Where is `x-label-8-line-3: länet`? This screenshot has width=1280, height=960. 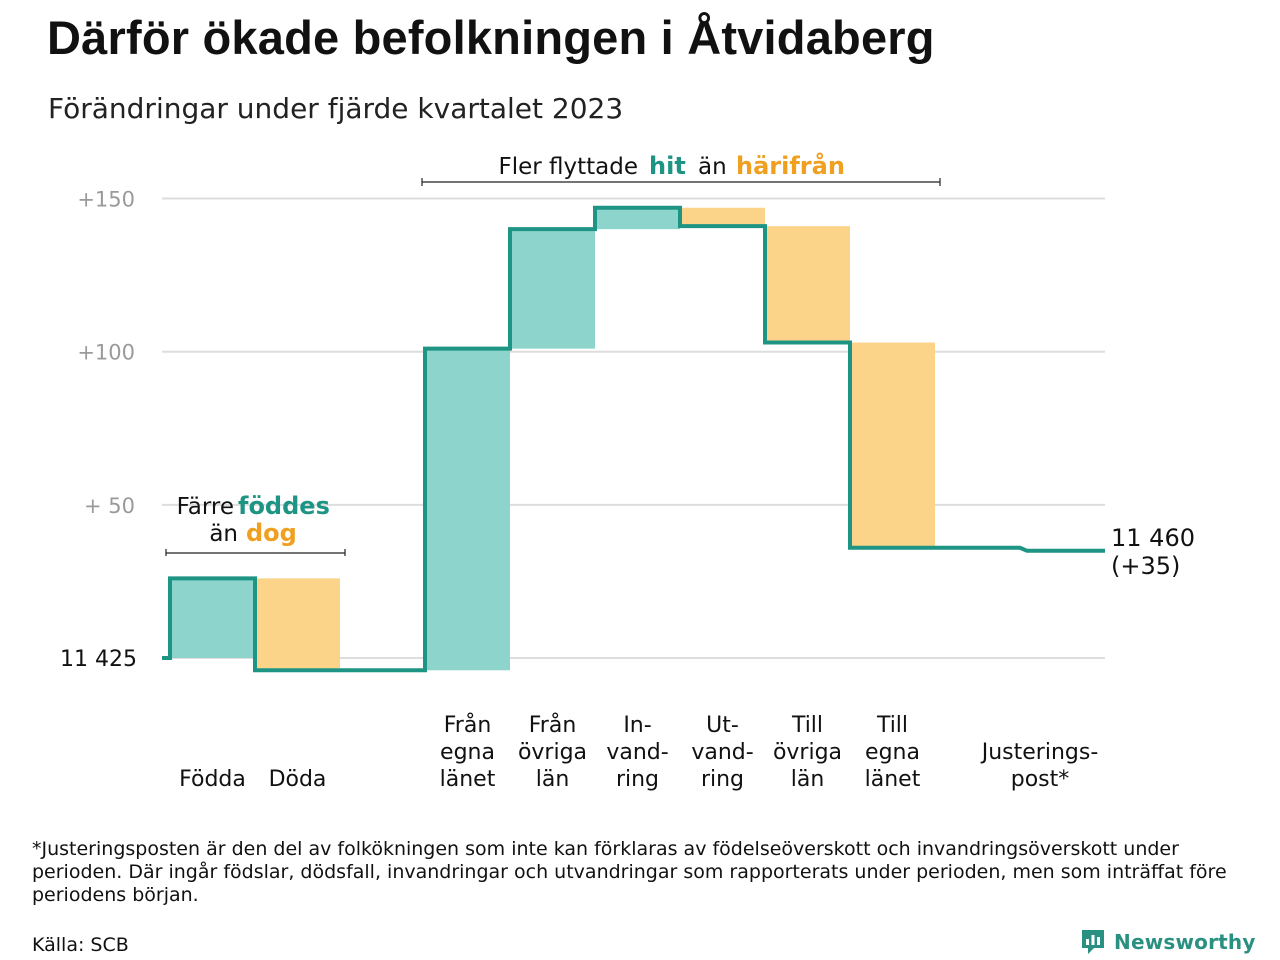 x-label-8-line-3: länet is located at coordinates (893, 779).